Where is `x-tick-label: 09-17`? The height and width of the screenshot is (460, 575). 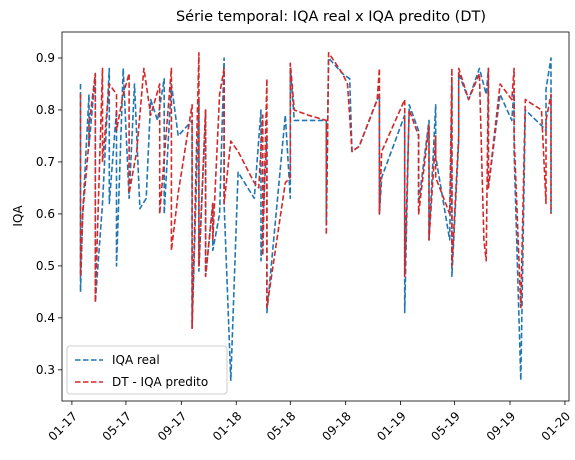 x-tick-label: 09-17 is located at coordinates (172, 426).